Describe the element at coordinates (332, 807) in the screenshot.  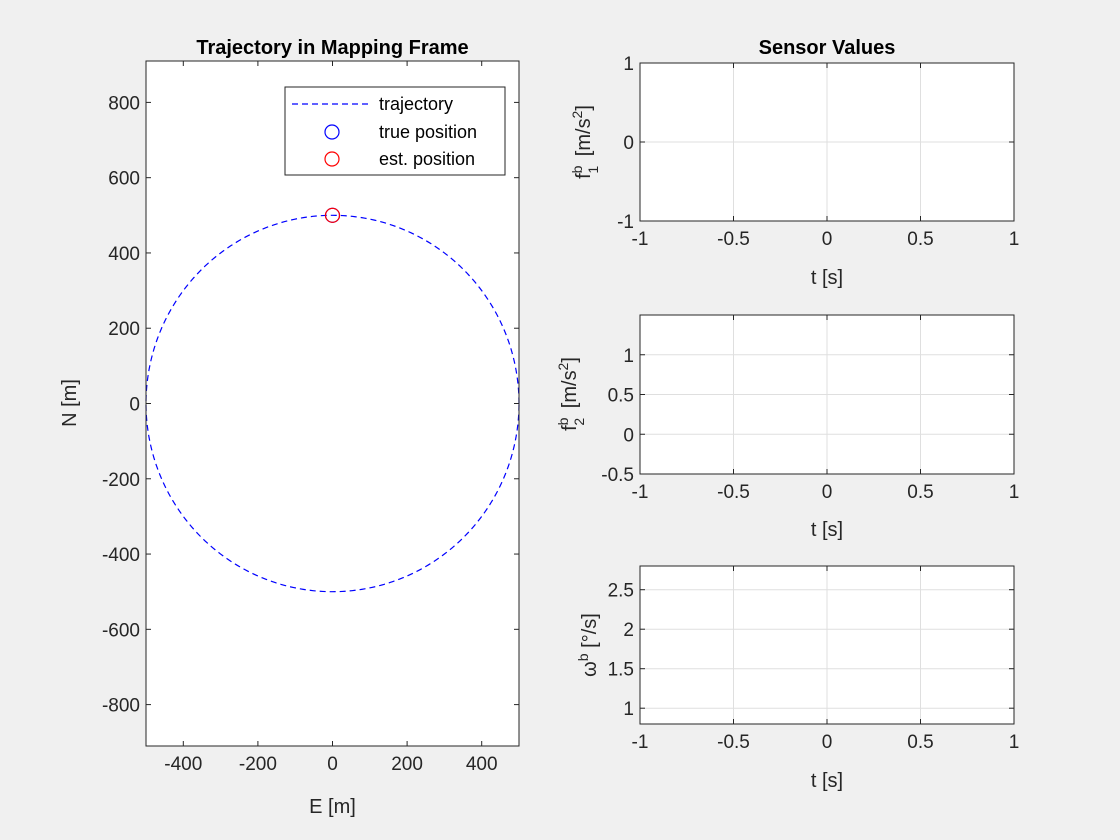
I see `trajectory-xlabel: E [m]` at that location.